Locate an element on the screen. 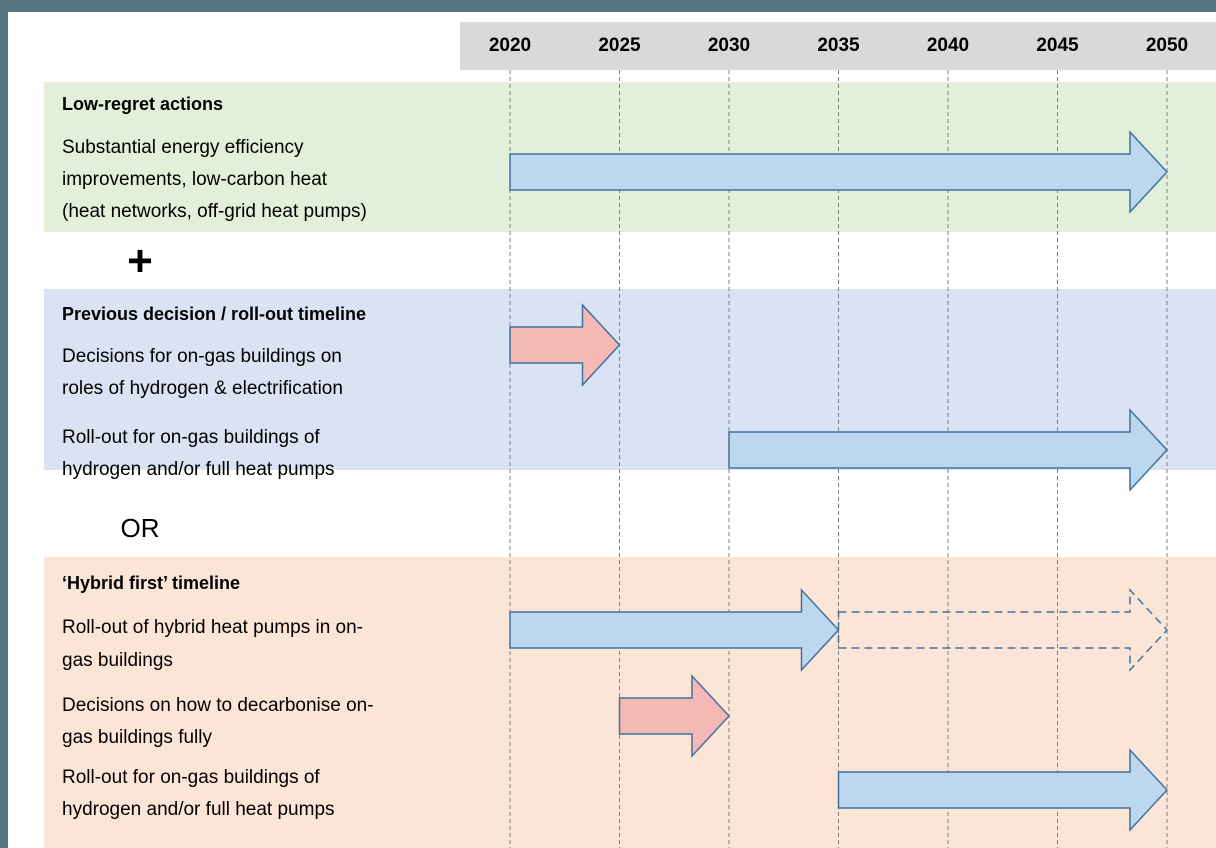 This screenshot has width=1216, height=848. row-label: roles of hydrogen & electrification is located at coordinates (202, 388).